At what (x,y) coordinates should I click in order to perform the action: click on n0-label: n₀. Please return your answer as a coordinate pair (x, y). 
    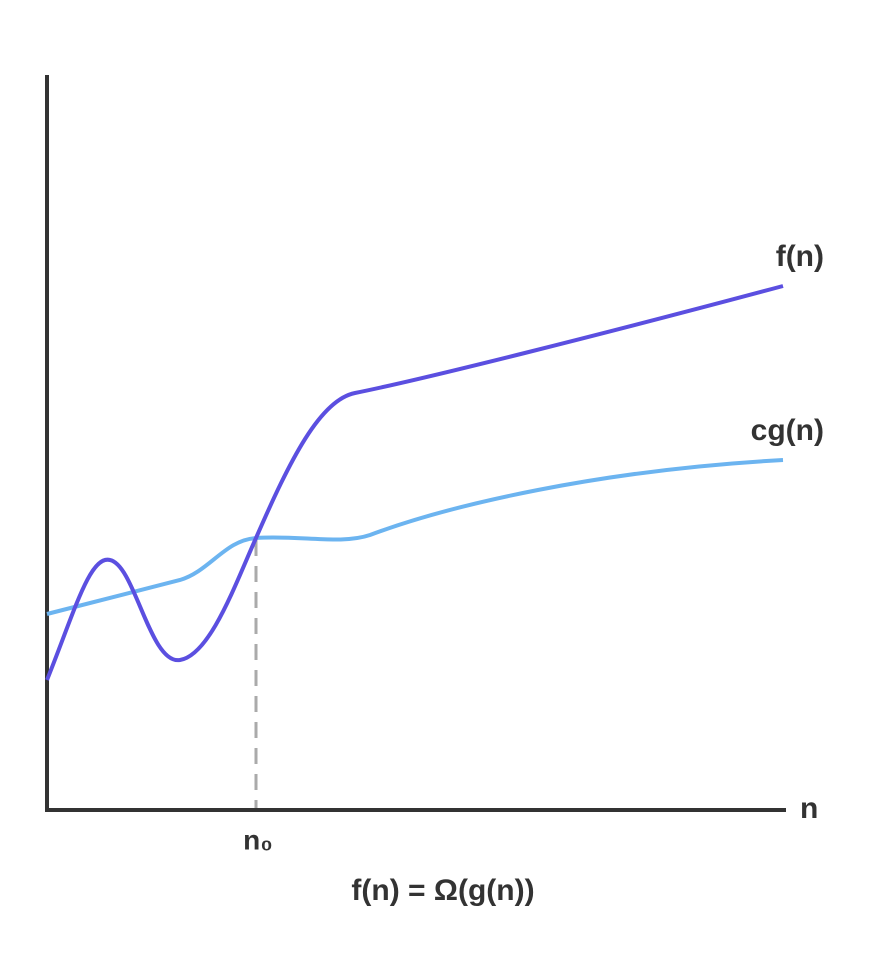
    Looking at the image, I should click on (258, 839).